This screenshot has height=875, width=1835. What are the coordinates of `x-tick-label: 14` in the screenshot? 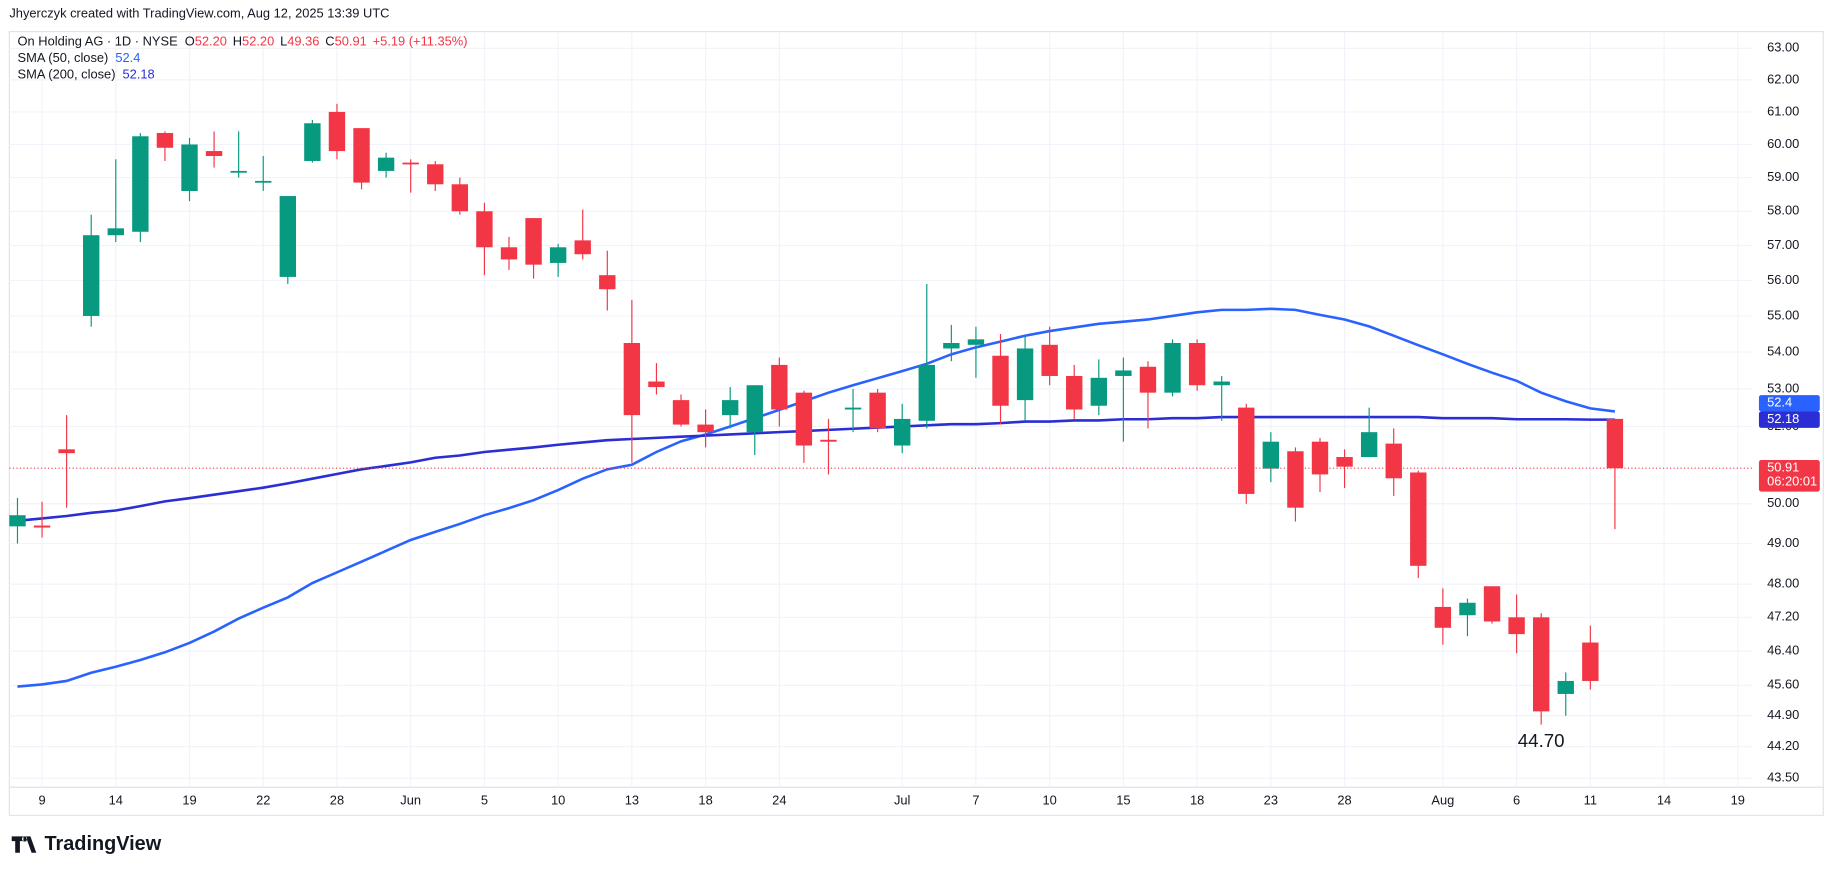 It's located at (1664, 800).